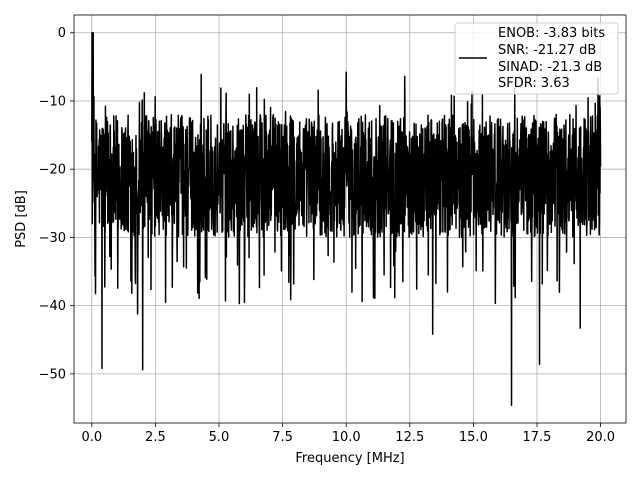 This screenshot has height=480, width=640. What do you see at coordinates (534, 83) in the screenshot?
I see `legend-sfdr: SFDR: 3.63` at bounding box center [534, 83].